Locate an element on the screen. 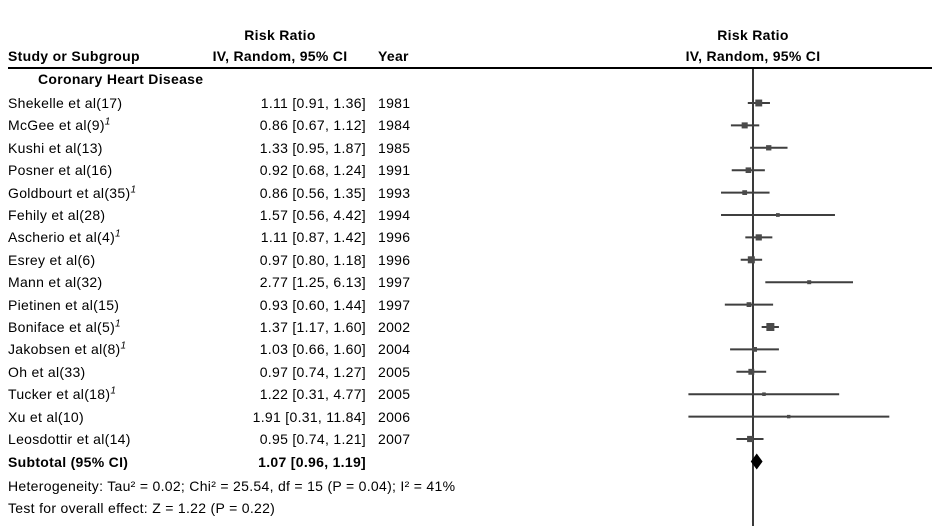  study-row: McGee et al(9)1 0.86 [0.67, 1.12] 1984 is located at coordinates (235, 125).